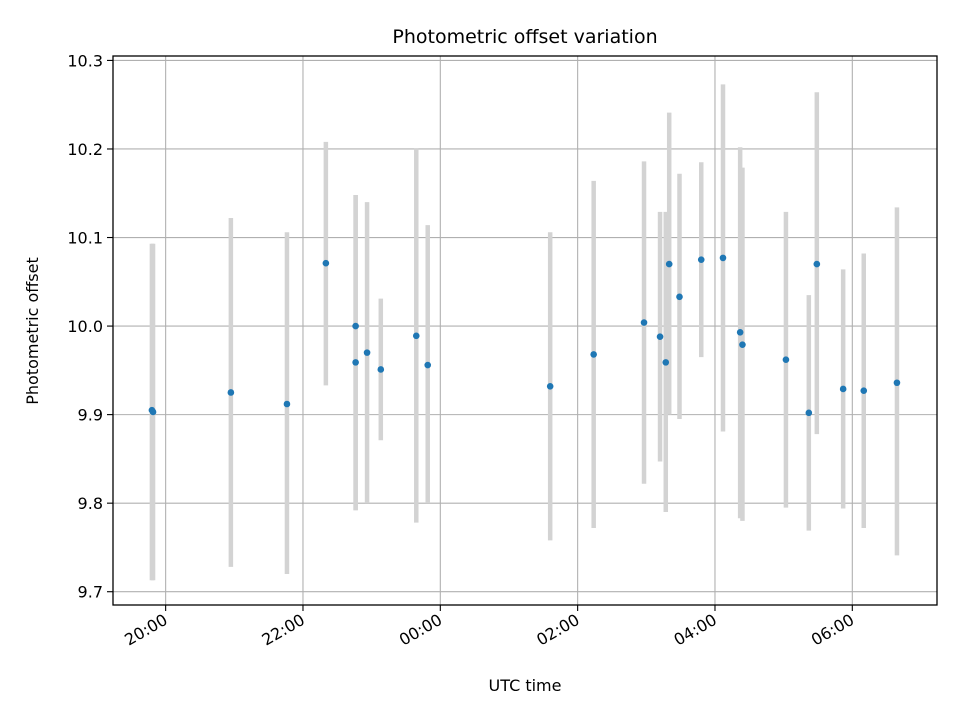 The width and height of the screenshot is (960, 720). What do you see at coordinates (85, 149) in the screenshot?
I see `y-tick-label: 10.2` at bounding box center [85, 149].